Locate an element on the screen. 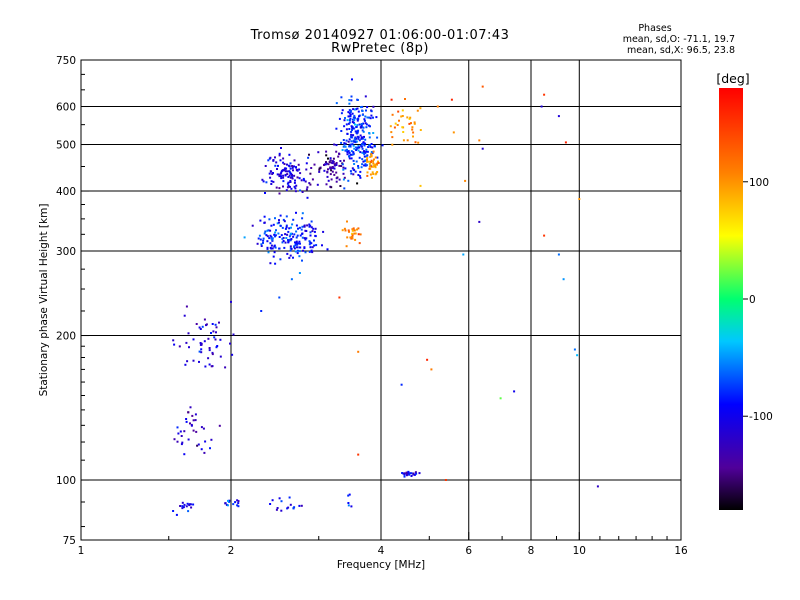 The width and height of the screenshot is (800, 600). y-tick-label: 600 is located at coordinates (66, 108).